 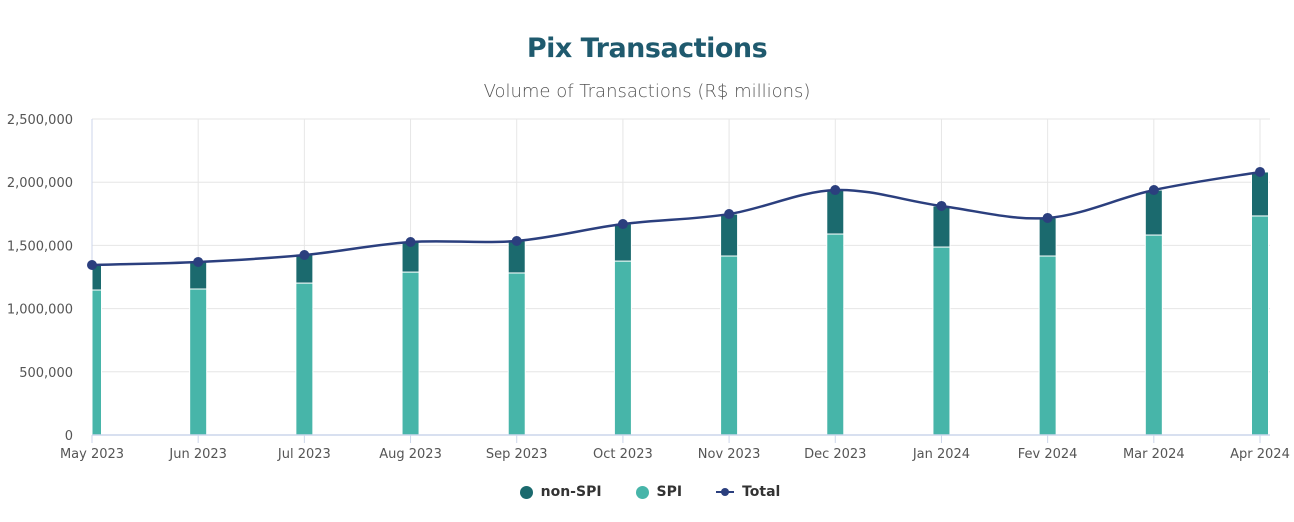 What do you see at coordinates (571, 492) in the screenshot?
I see `legend-label: non-SPI` at bounding box center [571, 492].